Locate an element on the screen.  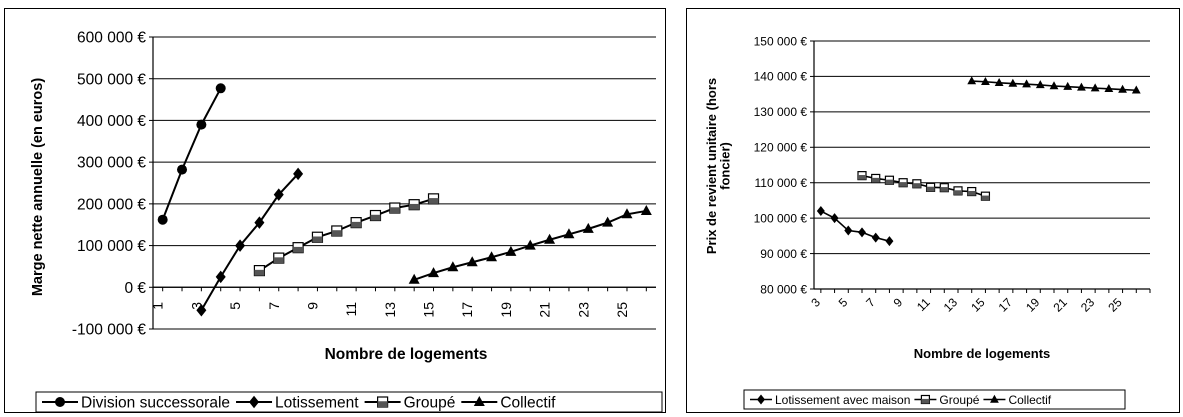
legend-box is located at coordinates (349, 402).